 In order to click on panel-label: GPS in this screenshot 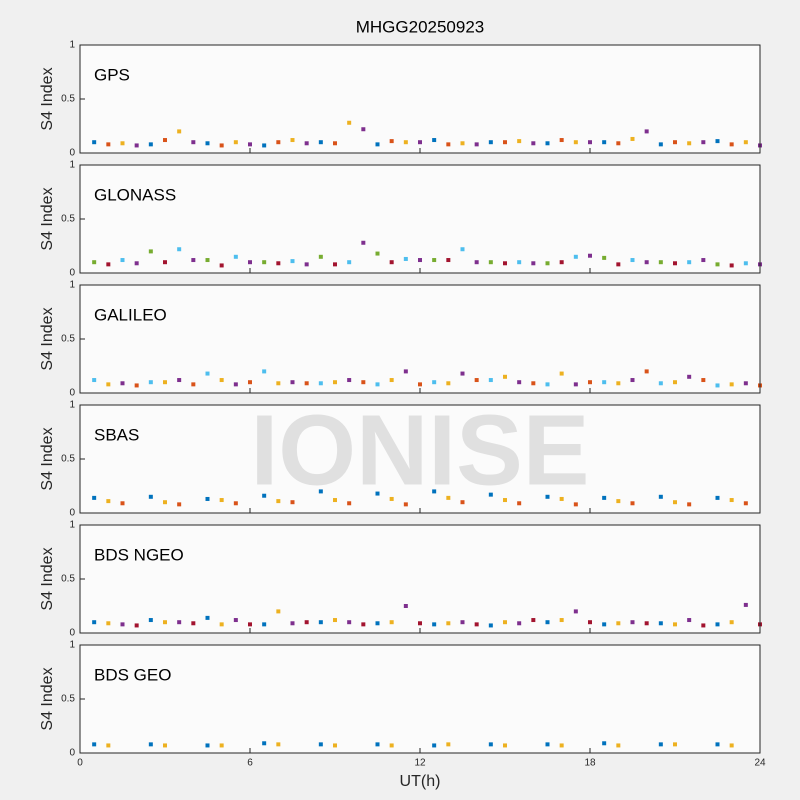, I will do `click(112, 74)`.